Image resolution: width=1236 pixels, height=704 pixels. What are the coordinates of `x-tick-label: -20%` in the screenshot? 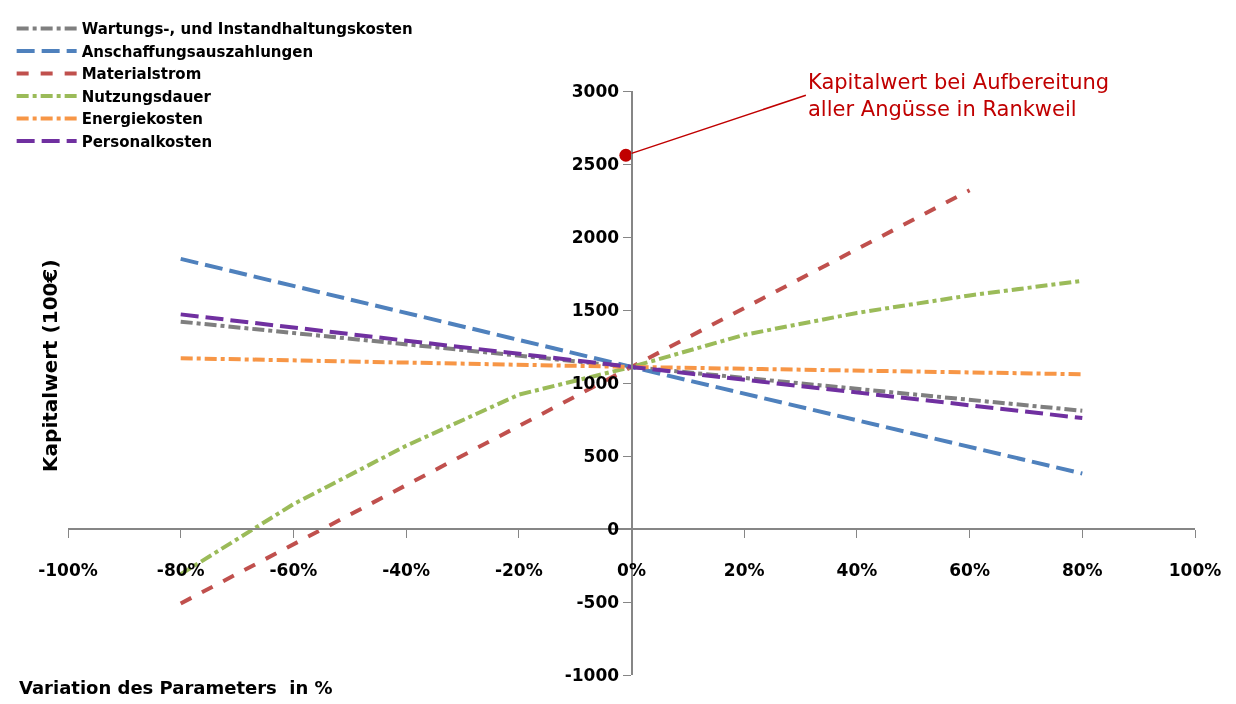 It's located at (518, 570).